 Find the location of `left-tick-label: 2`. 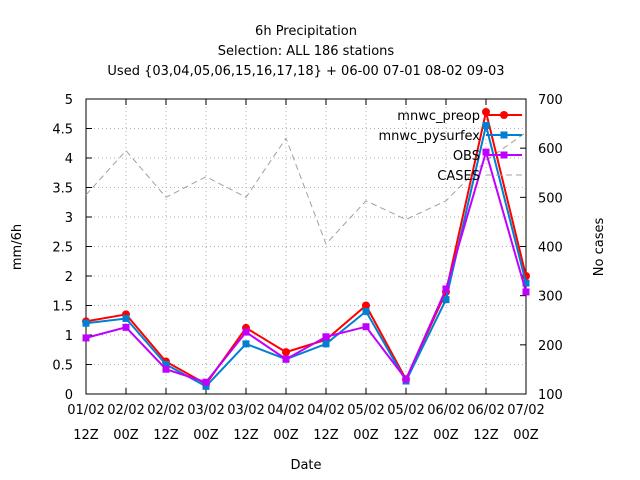

left-tick-label: 2 is located at coordinates (69, 277).